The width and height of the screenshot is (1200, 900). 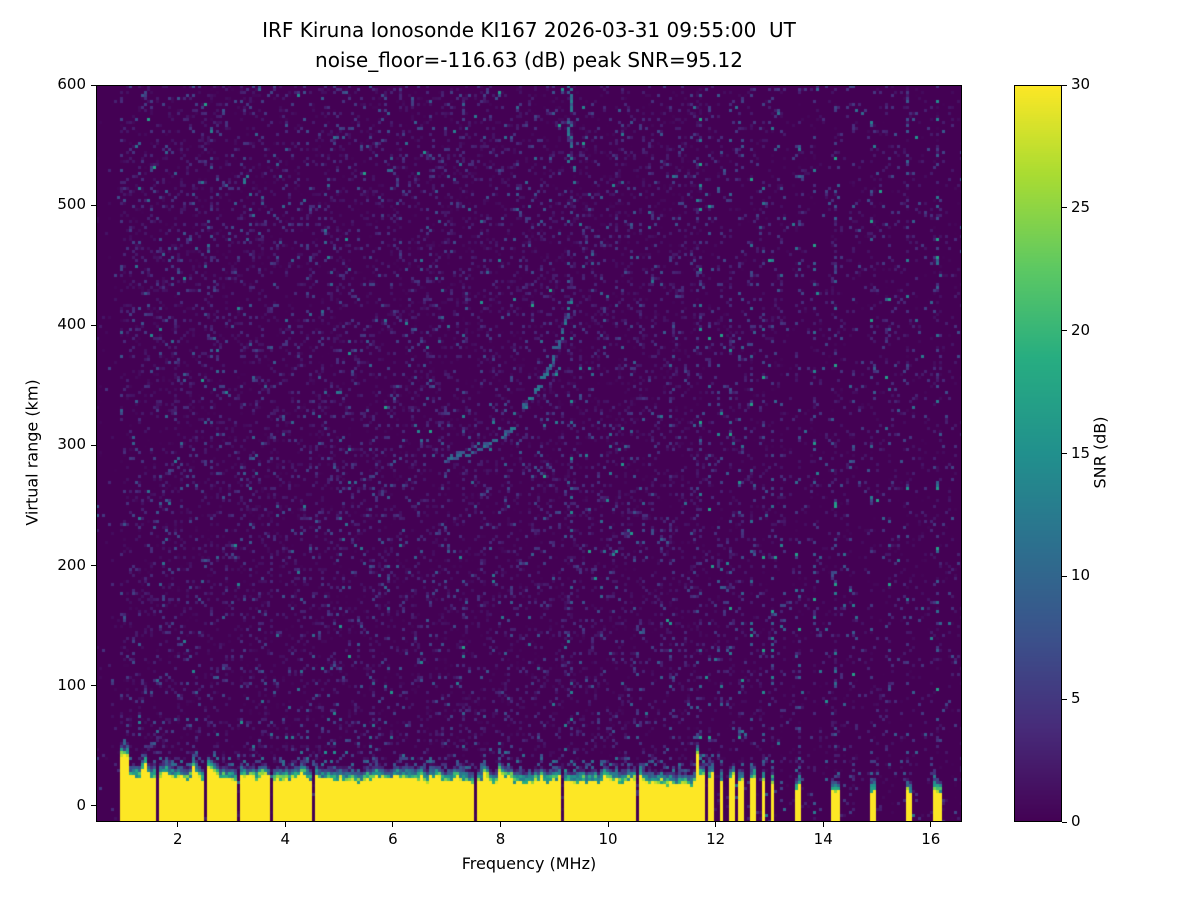 What do you see at coordinates (716, 839) in the screenshot?
I see `x-tick-label: 12` at bounding box center [716, 839].